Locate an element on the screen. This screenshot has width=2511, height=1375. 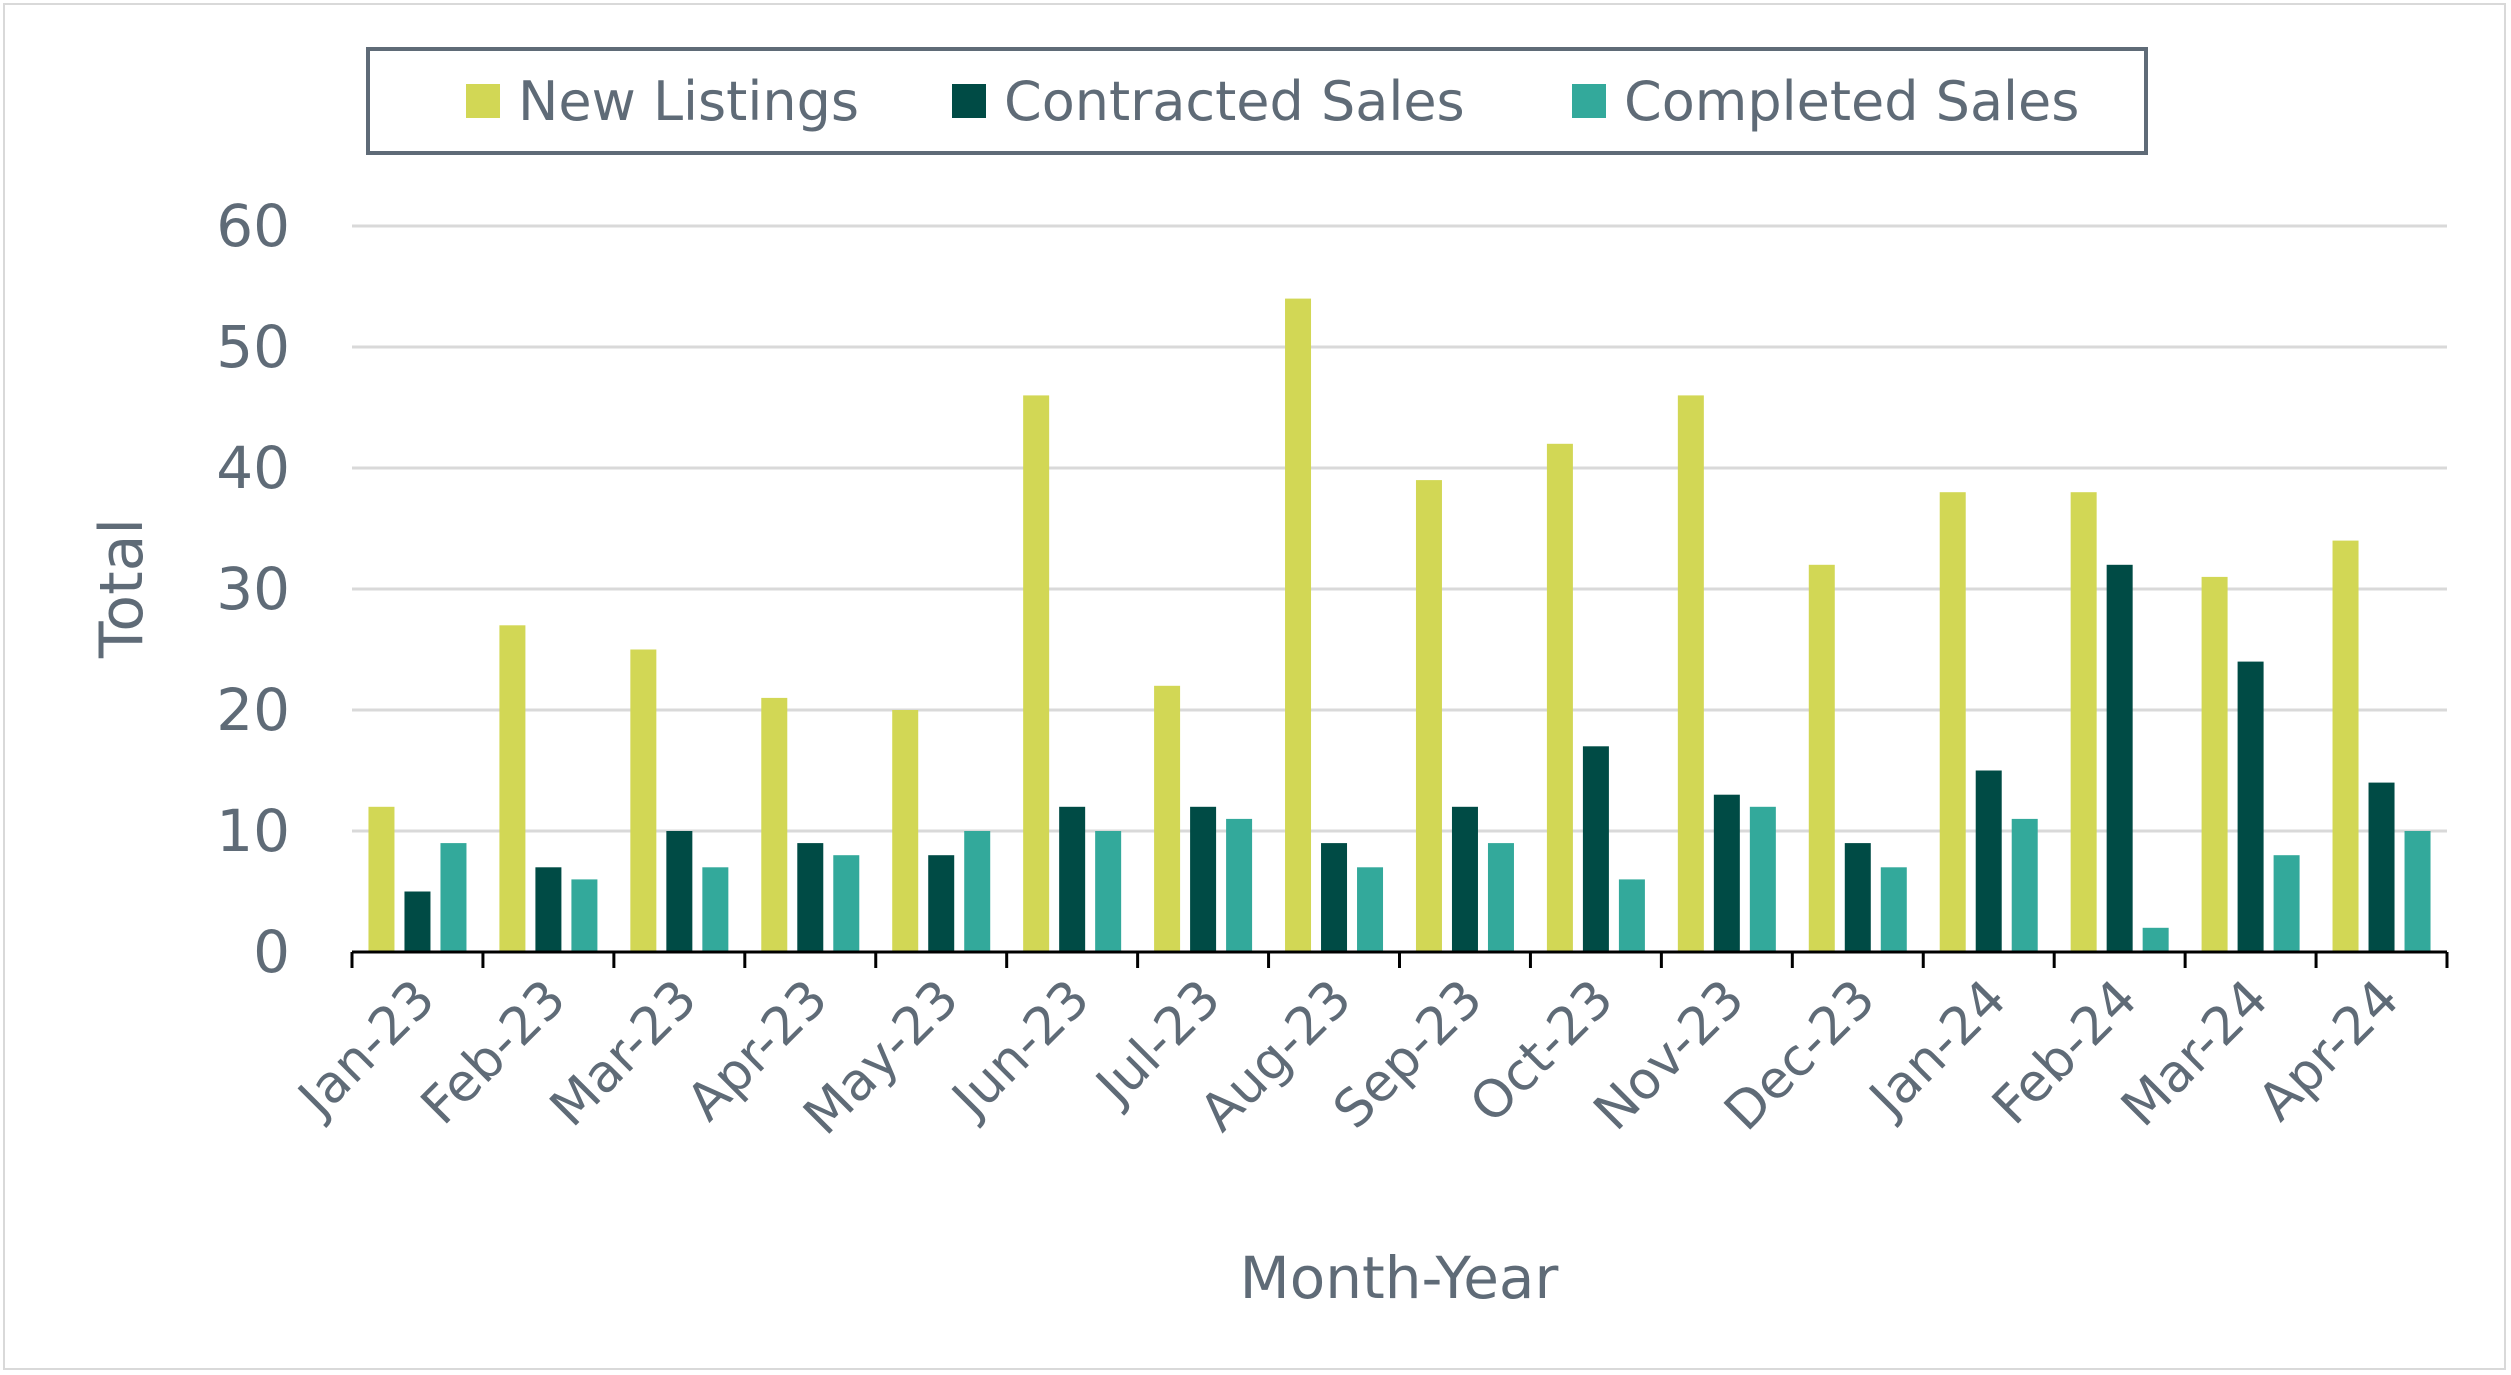
legend-label-new-listings: New Listings is located at coordinates (688, 101).